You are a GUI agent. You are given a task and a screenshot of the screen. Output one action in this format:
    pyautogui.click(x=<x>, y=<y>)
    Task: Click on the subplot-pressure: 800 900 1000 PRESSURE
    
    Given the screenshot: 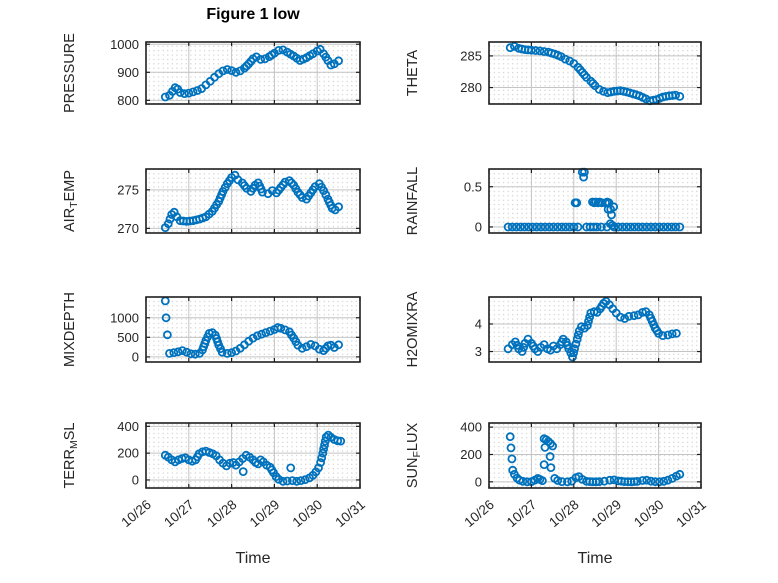 What is the action you would take?
    pyautogui.click(x=211, y=73)
    